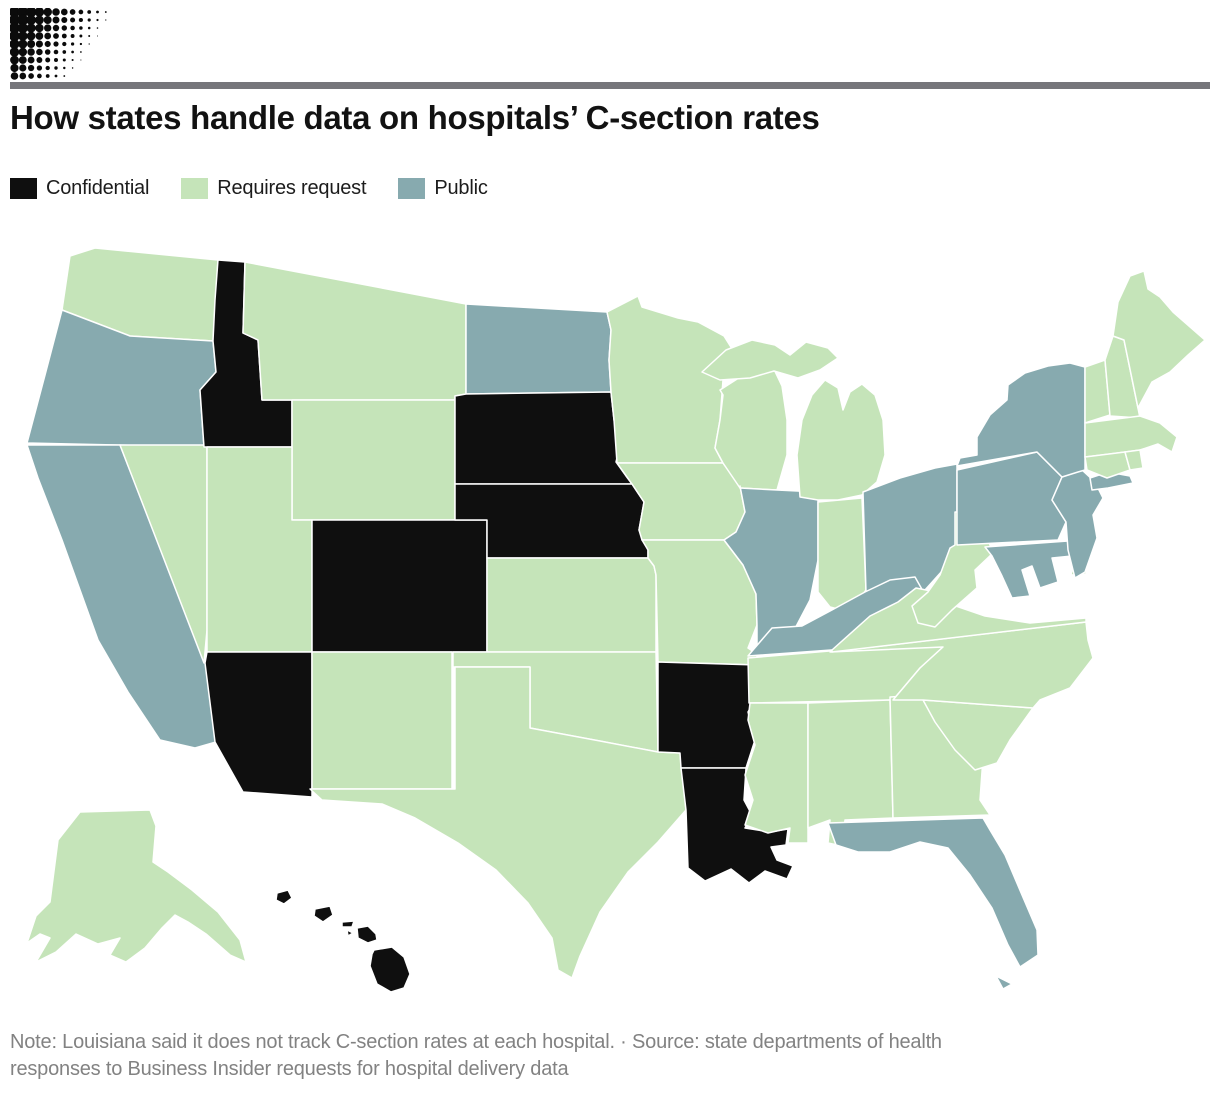  I want to click on legend: Confidential Requires request Public, so click(265, 188).